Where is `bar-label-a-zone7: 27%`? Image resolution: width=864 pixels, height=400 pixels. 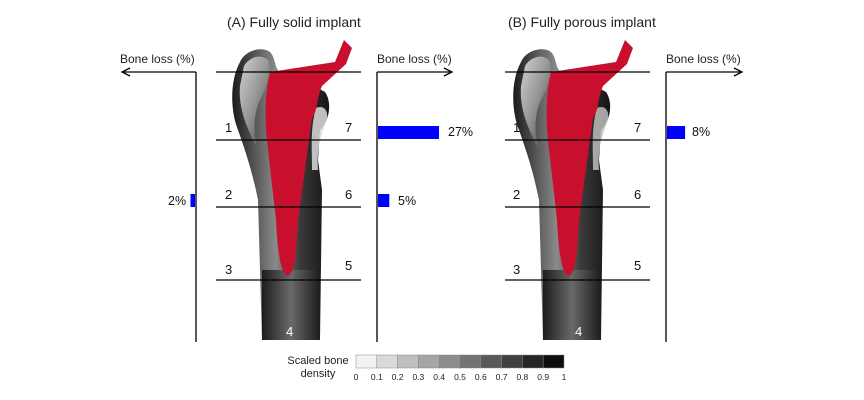 bar-label-a-zone7: 27% is located at coordinates (461, 132).